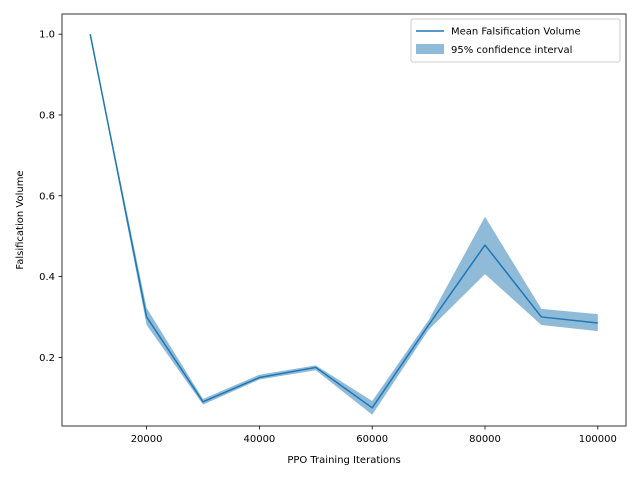 The image size is (640, 480). What do you see at coordinates (372, 439) in the screenshot?
I see `x-tick-label: 60000` at bounding box center [372, 439].